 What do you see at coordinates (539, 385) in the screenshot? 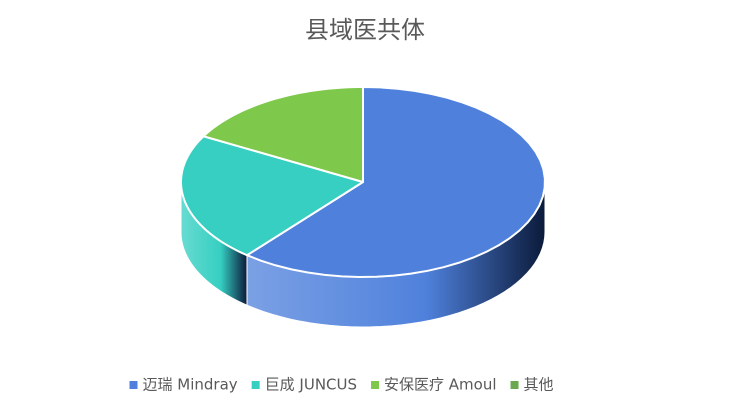
I see `legend-label: 其他` at bounding box center [539, 385].